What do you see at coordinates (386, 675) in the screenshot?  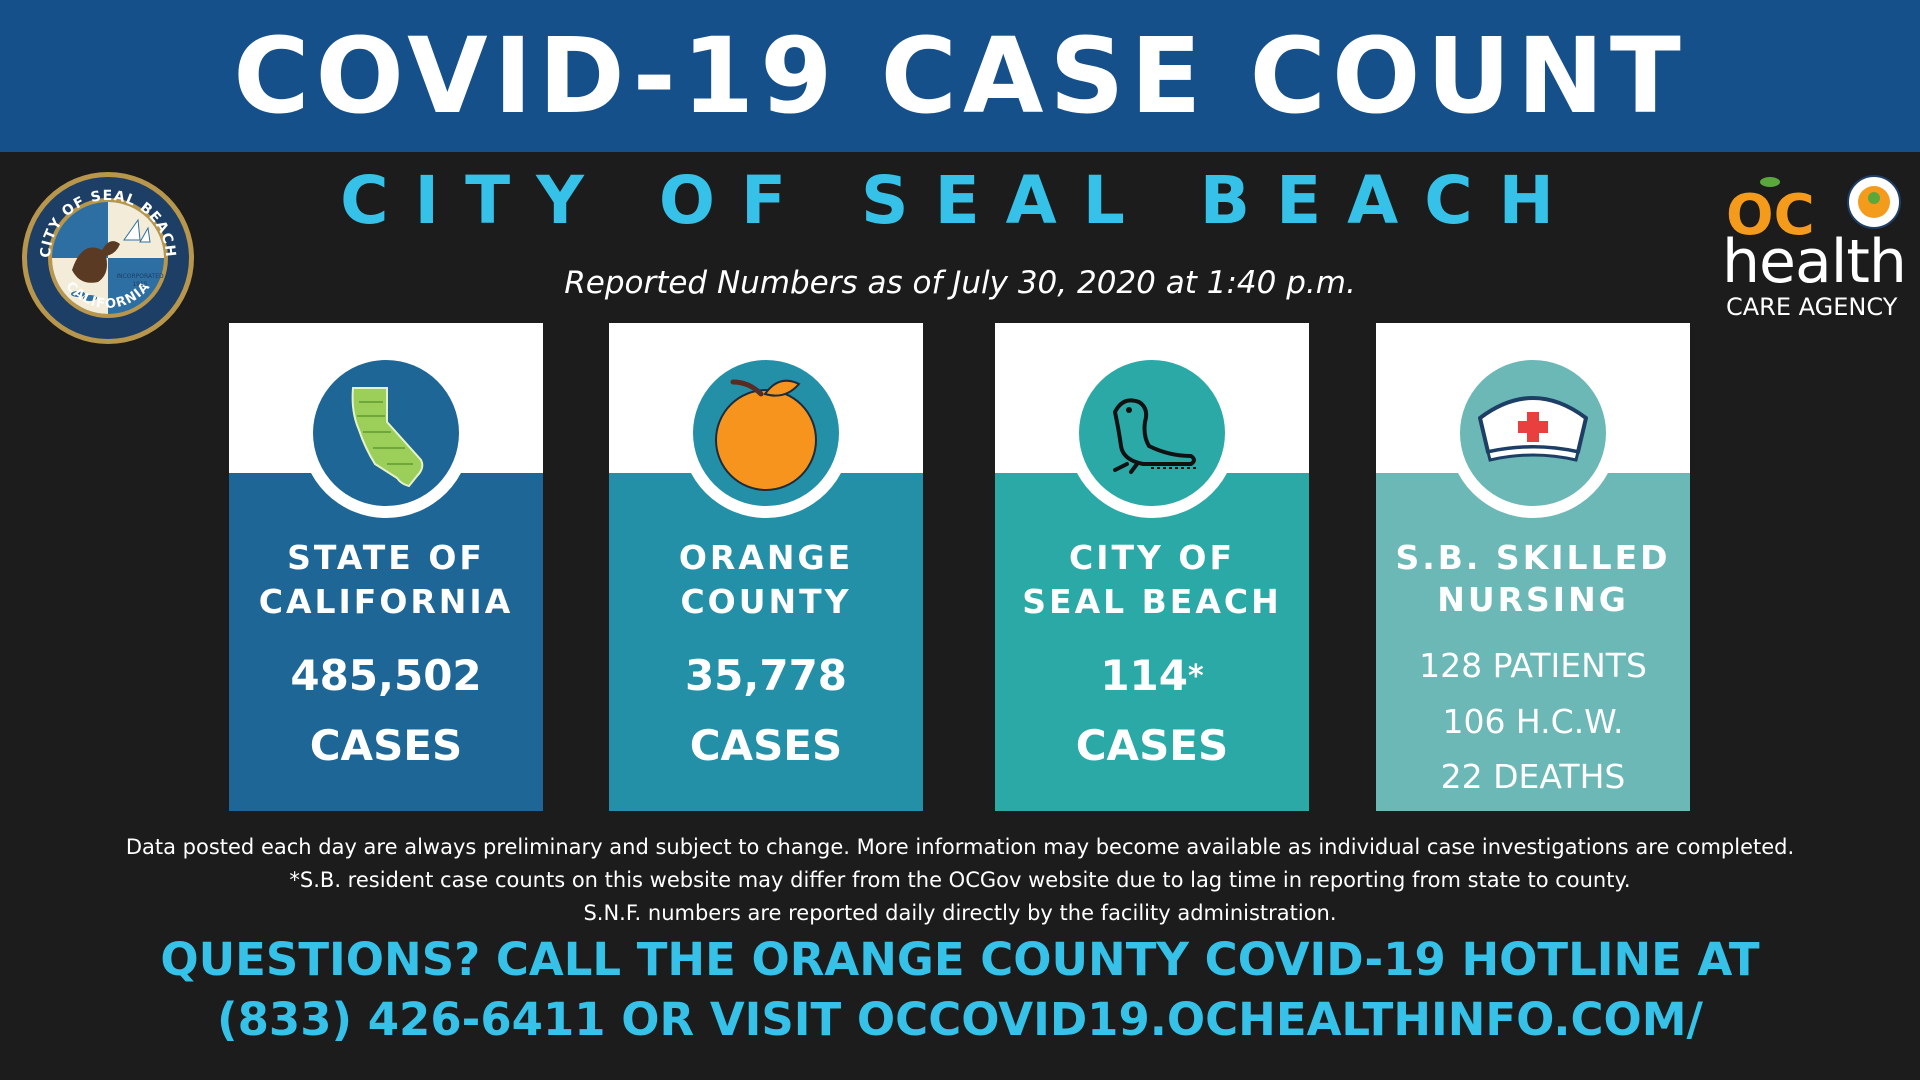 I see `case-count-value: 485,502` at bounding box center [386, 675].